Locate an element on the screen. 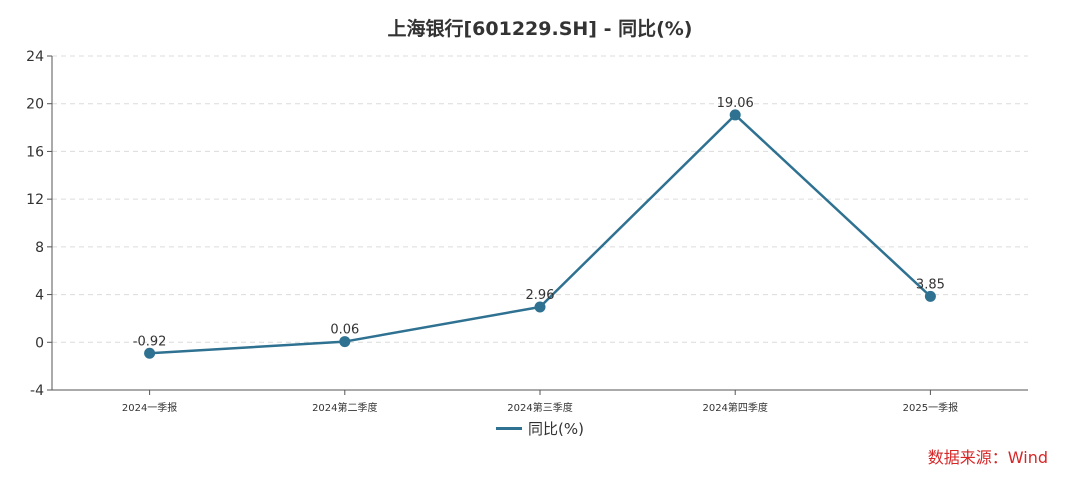 The height and width of the screenshot is (480, 1080). data-label: 19.06 is located at coordinates (735, 103).